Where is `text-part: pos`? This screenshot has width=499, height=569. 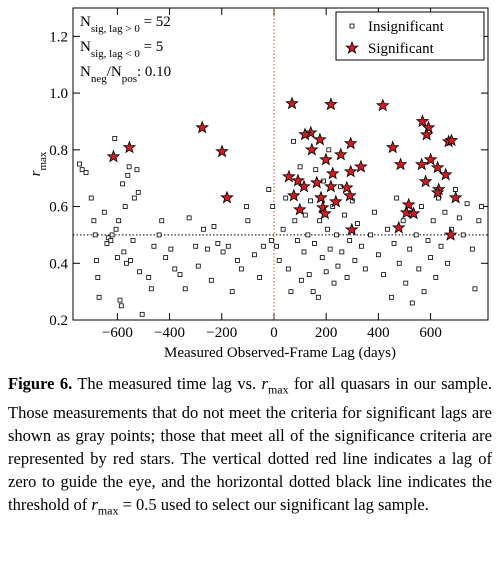
text-part: pos is located at coordinates (129, 79).